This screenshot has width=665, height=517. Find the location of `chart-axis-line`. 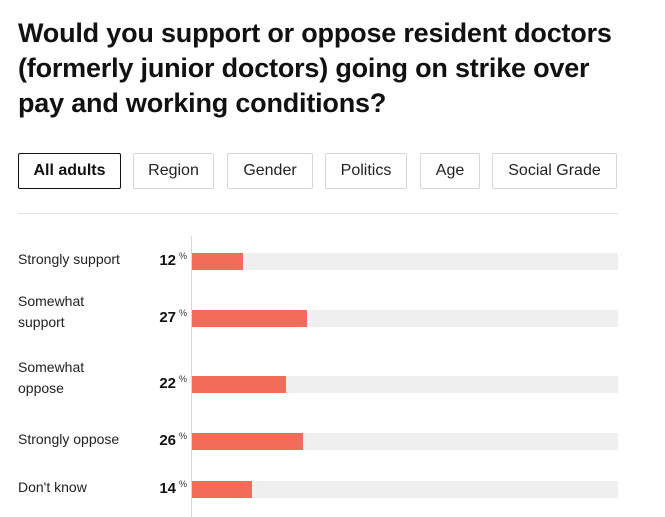

chart-axis-line is located at coordinates (191, 376).